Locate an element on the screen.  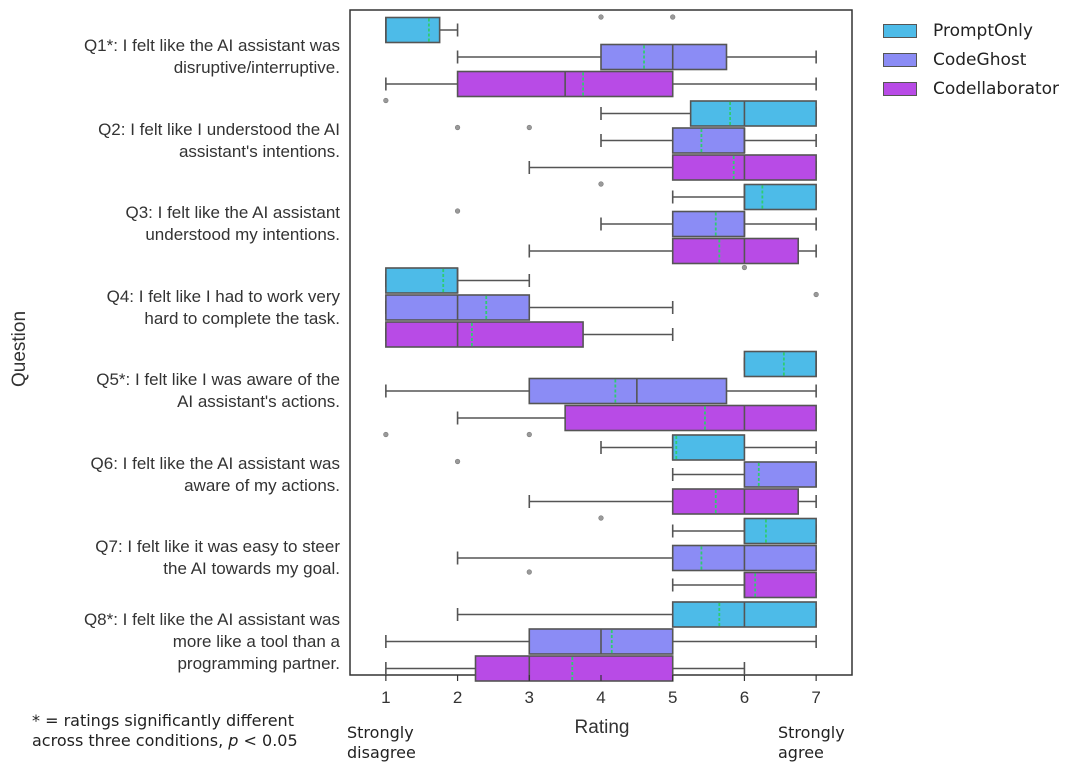
scale-end-left-line-2: disagree is located at coordinates (381, 752).